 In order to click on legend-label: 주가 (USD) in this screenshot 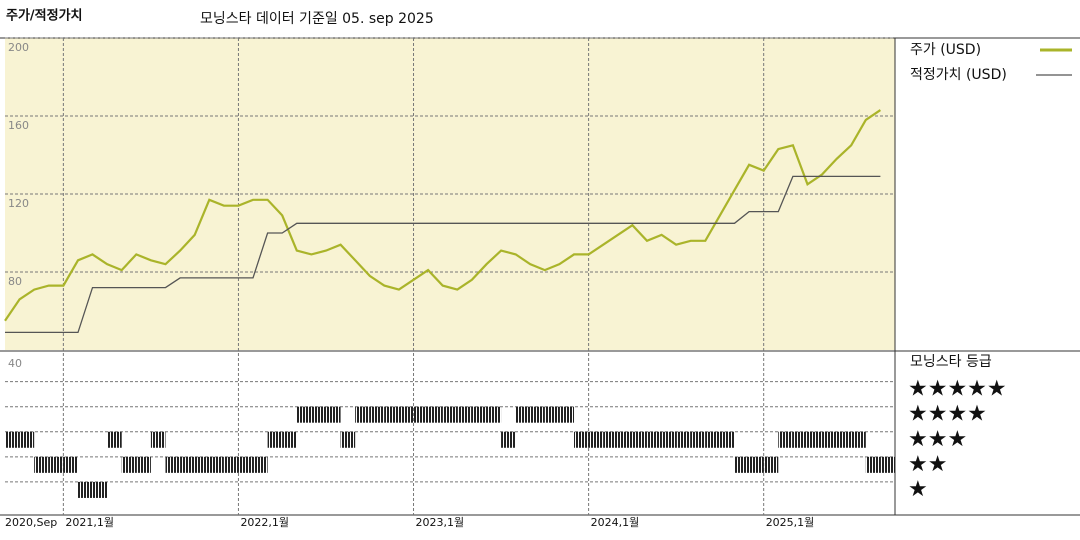, I will do `click(945, 50)`.